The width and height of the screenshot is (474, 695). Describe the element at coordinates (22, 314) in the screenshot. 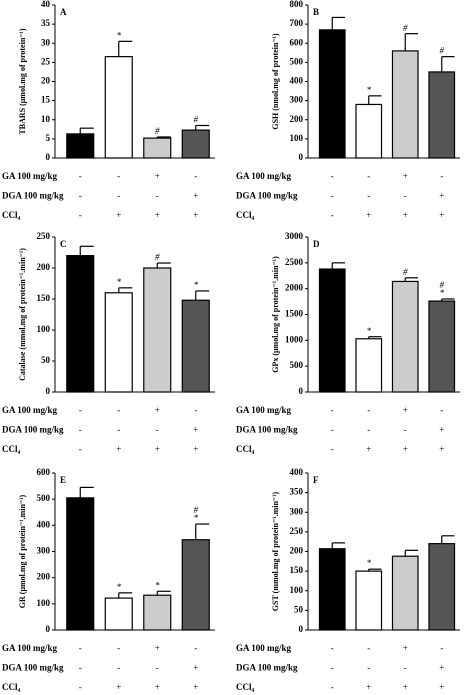

I see `y-axis-label: Catalase (mmol.mg of protein⁻¹.min⁻¹)` at that location.